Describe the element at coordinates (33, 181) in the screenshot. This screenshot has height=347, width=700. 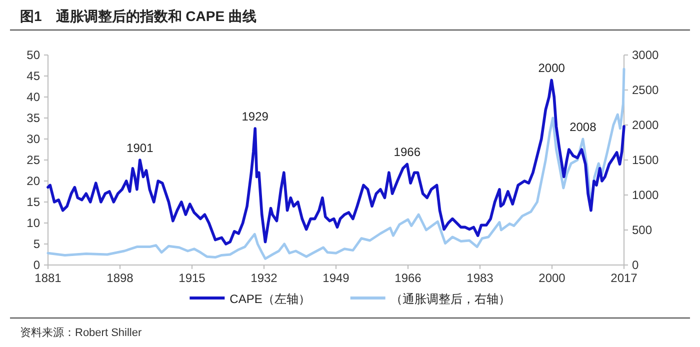
I see `y-tick-label: 20` at that location.